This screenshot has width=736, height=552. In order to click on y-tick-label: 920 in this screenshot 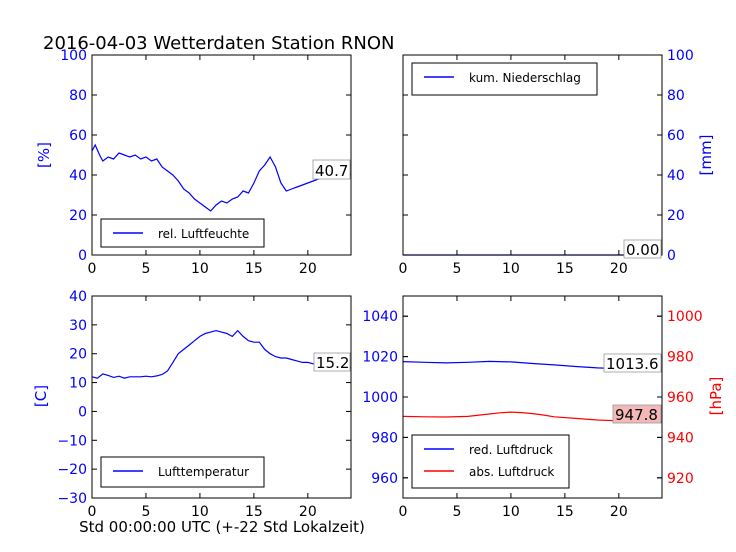, I will do `click(680, 479)`.